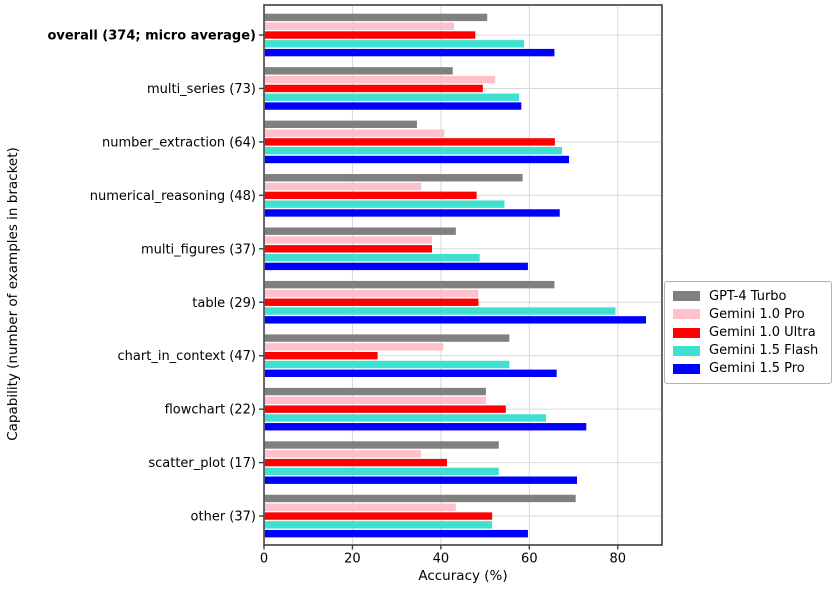 The height and width of the screenshot is (592, 835). I want to click on category-label: overall (374; micro average), so click(151, 36).